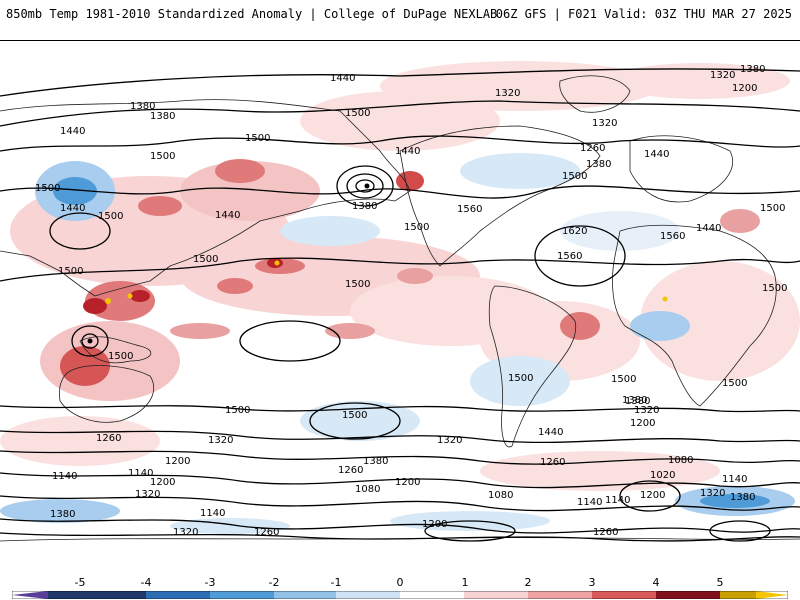 The width and height of the screenshot is (800, 600). Describe the element at coordinates (662, 475) in the screenshot. I see `contour-label: 1020` at that location.